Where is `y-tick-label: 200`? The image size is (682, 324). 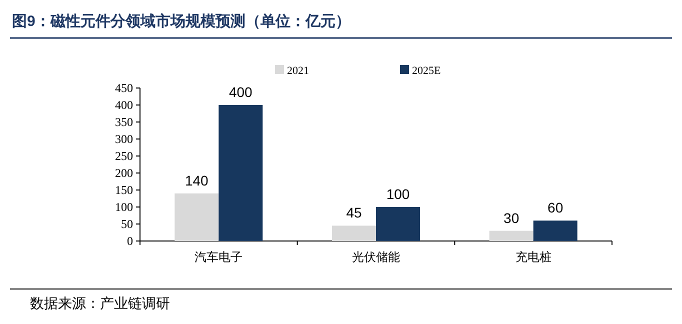 y-tick-label: 200 is located at coordinates (124, 173).